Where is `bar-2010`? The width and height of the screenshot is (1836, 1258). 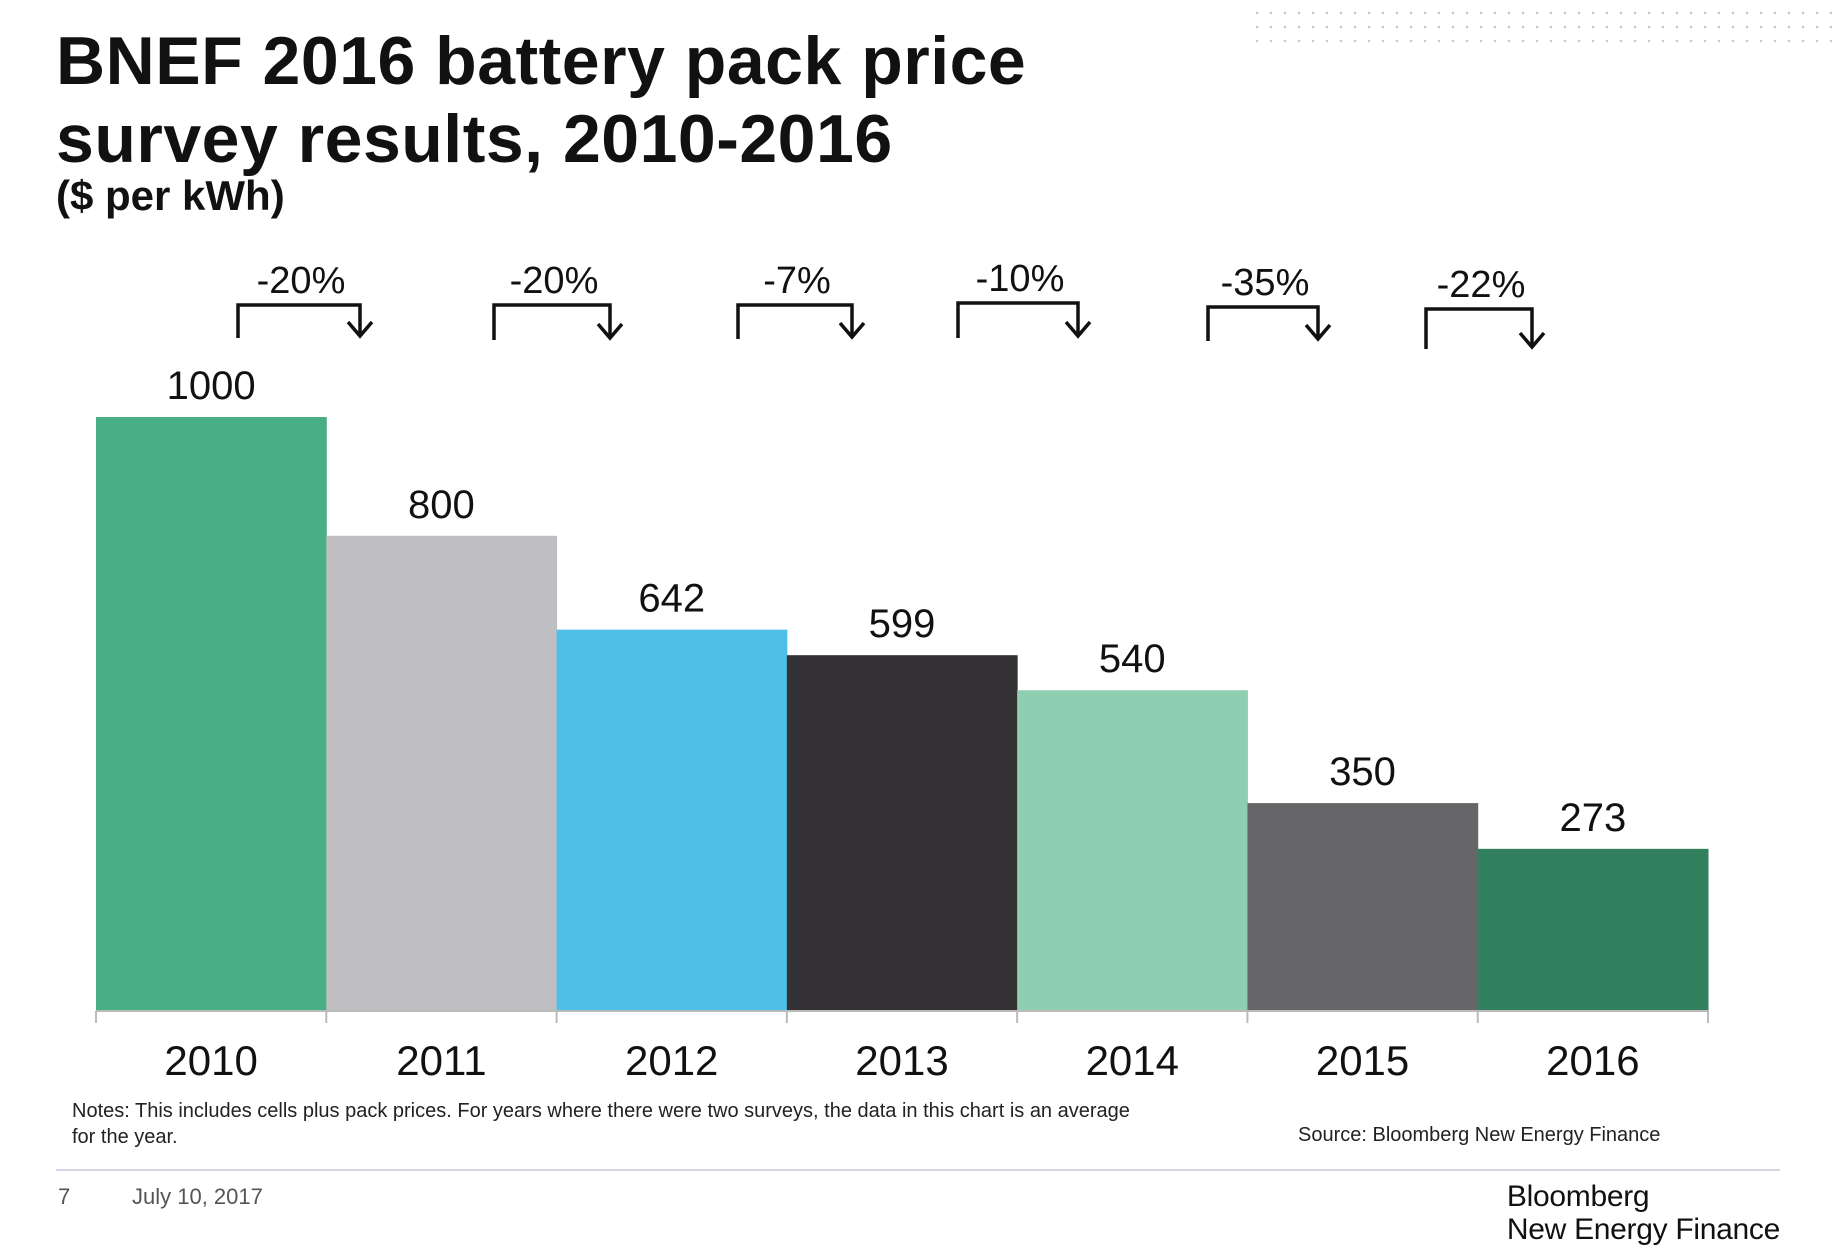 bar-2010 is located at coordinates (211, 714).